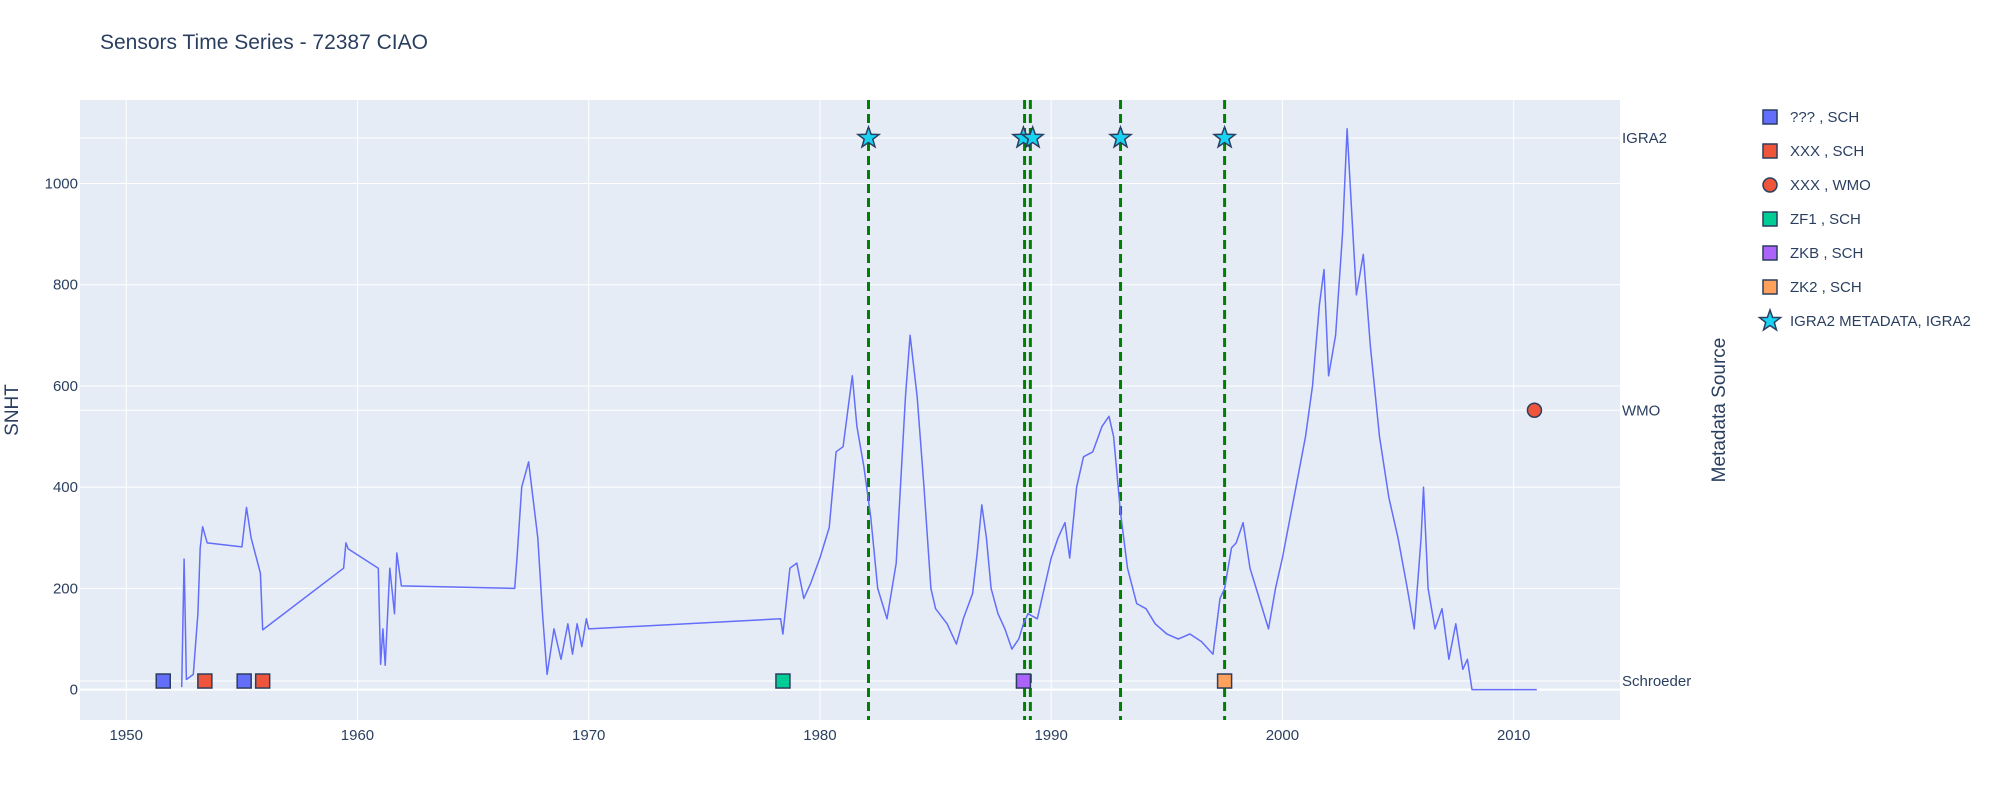 The height and width of the screenshot is (800, 2000). What do you see at coordinates (1644, 138) in the screenshot?
I see `y2-tick-label: IGRA2` at bounding box center [1644, 138].